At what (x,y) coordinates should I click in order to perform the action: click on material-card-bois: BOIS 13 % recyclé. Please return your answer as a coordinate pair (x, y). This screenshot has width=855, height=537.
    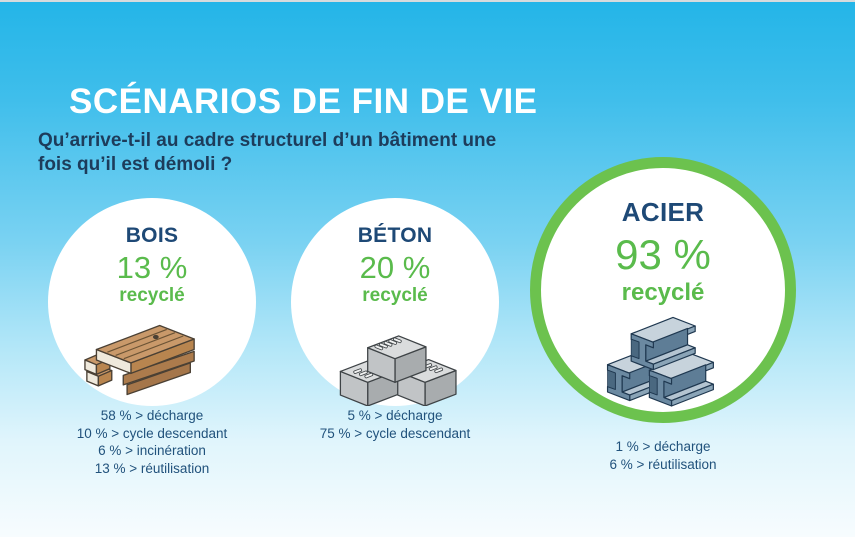
    Looking at the image, I should click on (152, 302).